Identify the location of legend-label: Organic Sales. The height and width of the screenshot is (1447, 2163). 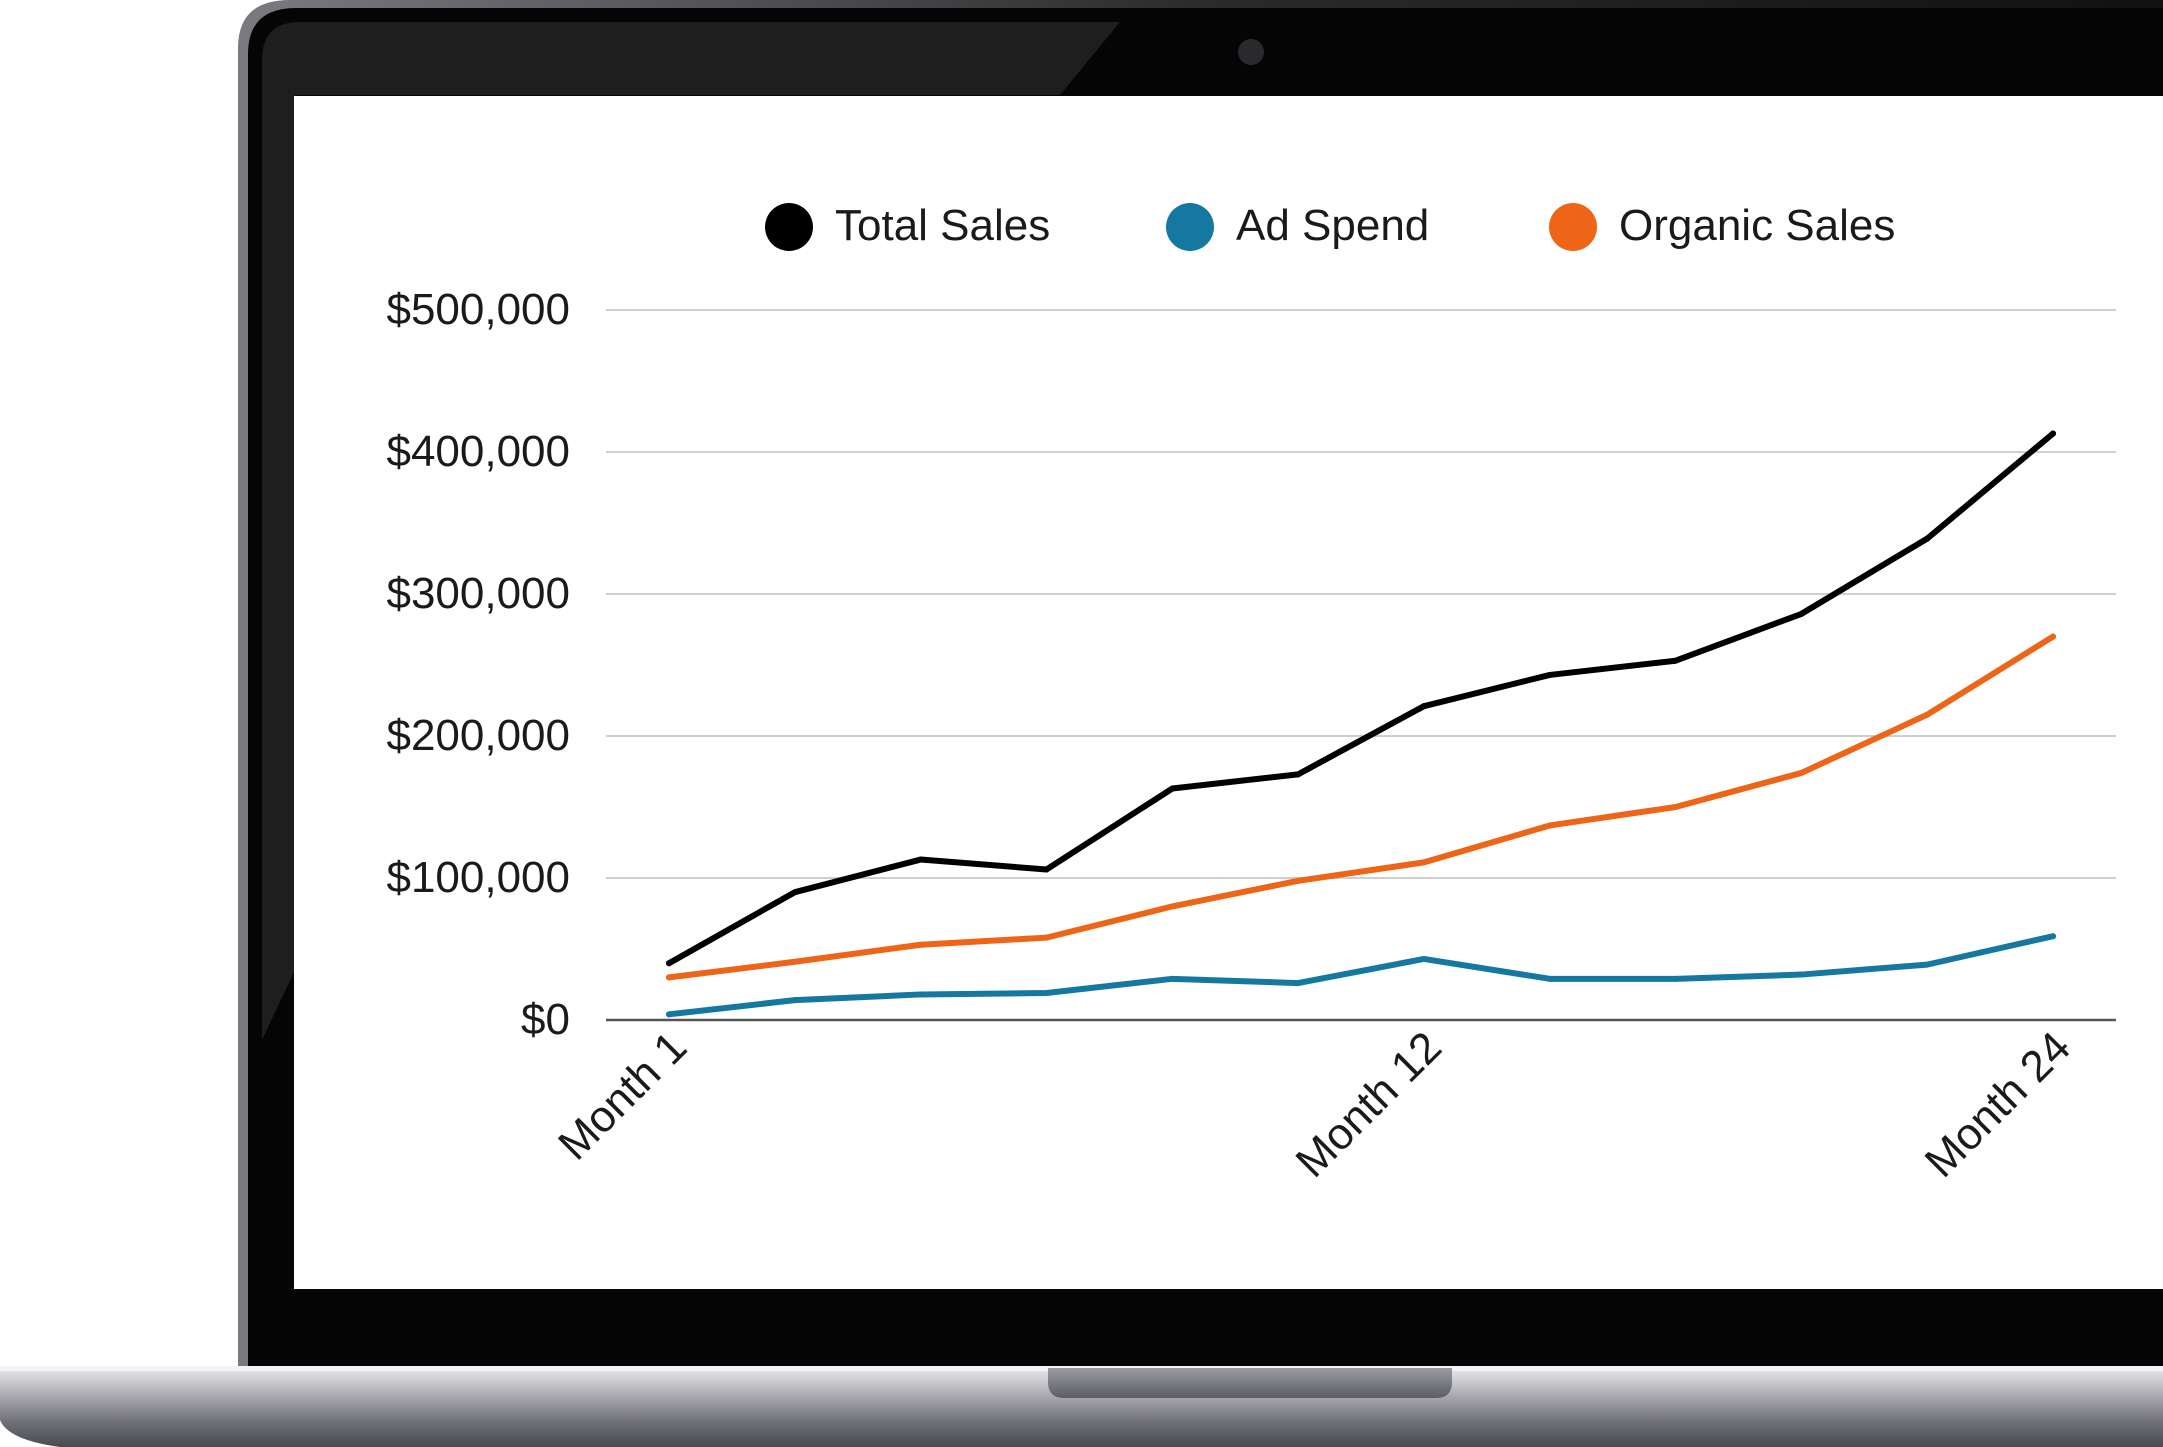
(1757, 225).